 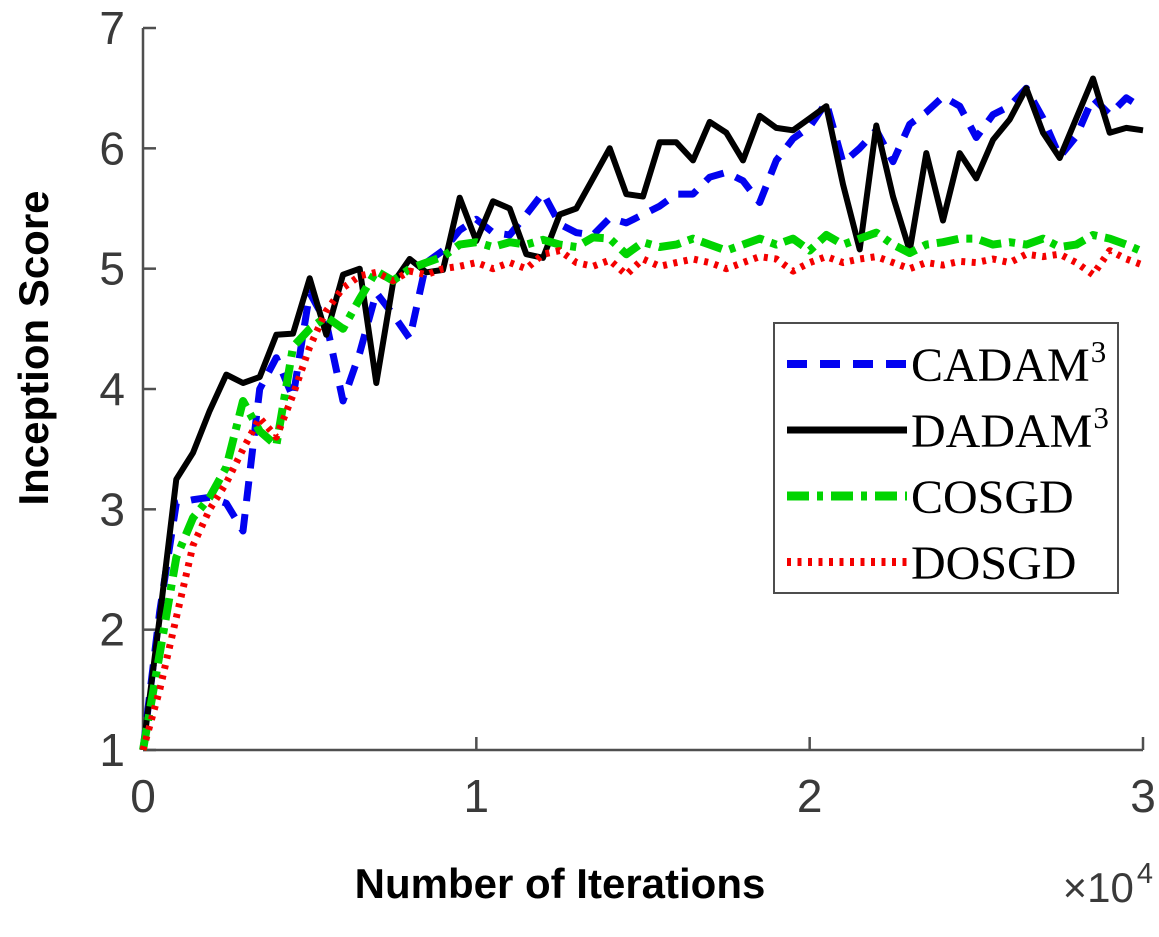 I want to click on y-axis-label: Inception Score, so click(x=33, y=348).